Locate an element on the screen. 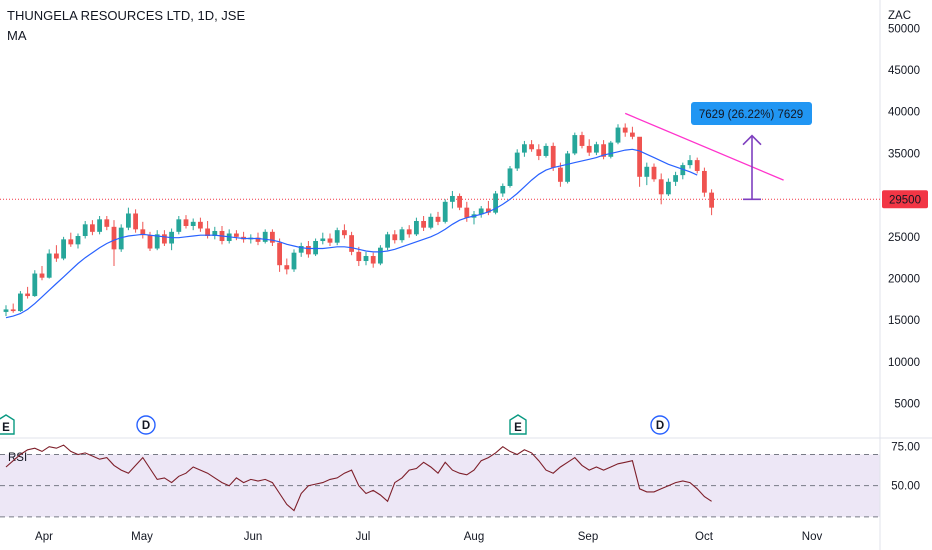 The image size is (932, 550). trendline is located at coordinates (704, 146).